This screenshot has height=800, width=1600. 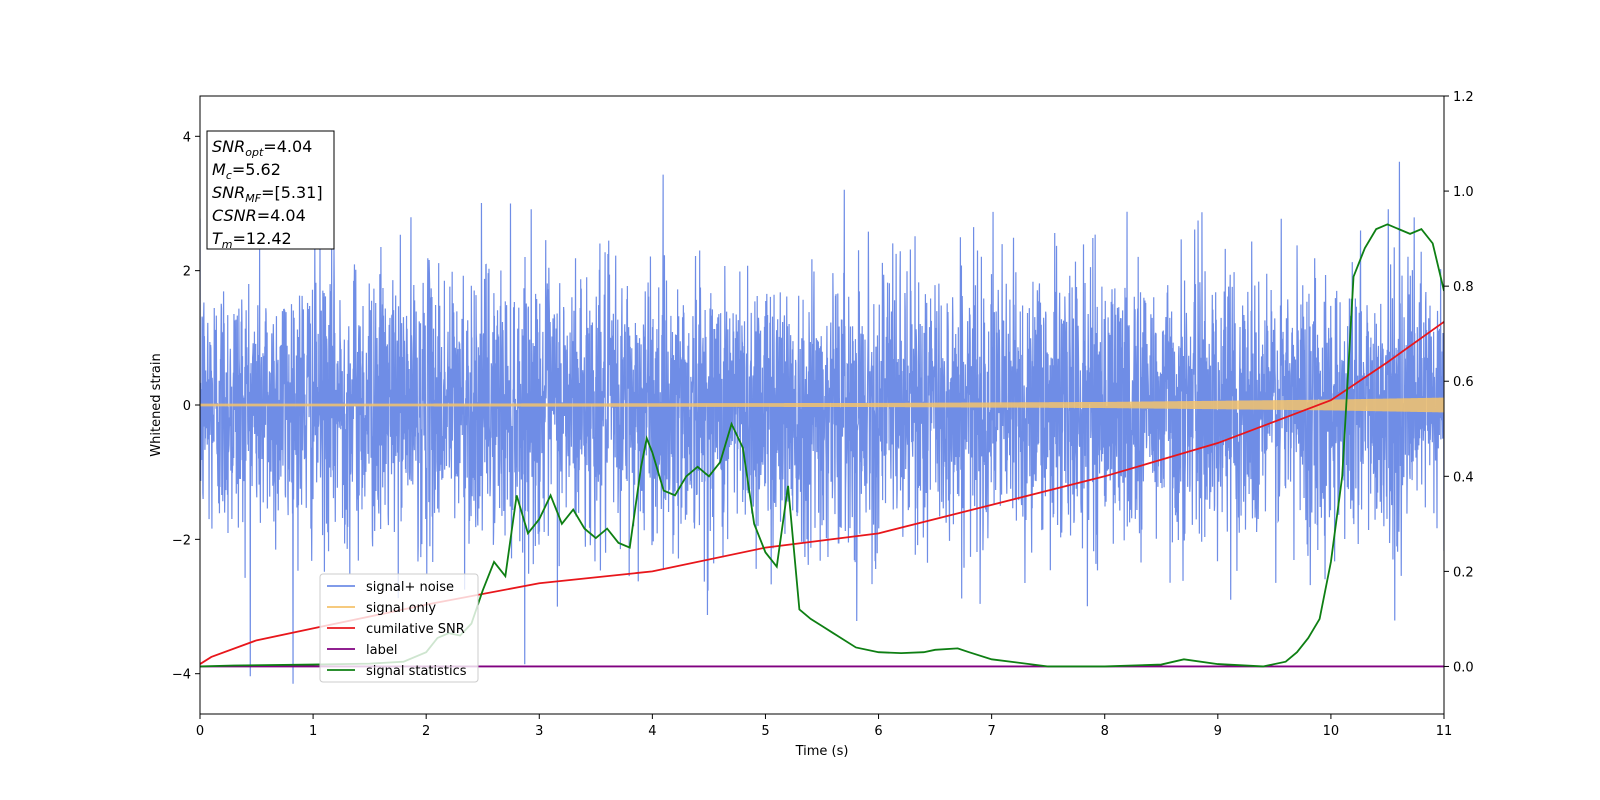 What do you see at coordinates (1463, 667) in the screenshot?
I see `y2-tick-label: 0.0` at bounding box center [1463, 667].